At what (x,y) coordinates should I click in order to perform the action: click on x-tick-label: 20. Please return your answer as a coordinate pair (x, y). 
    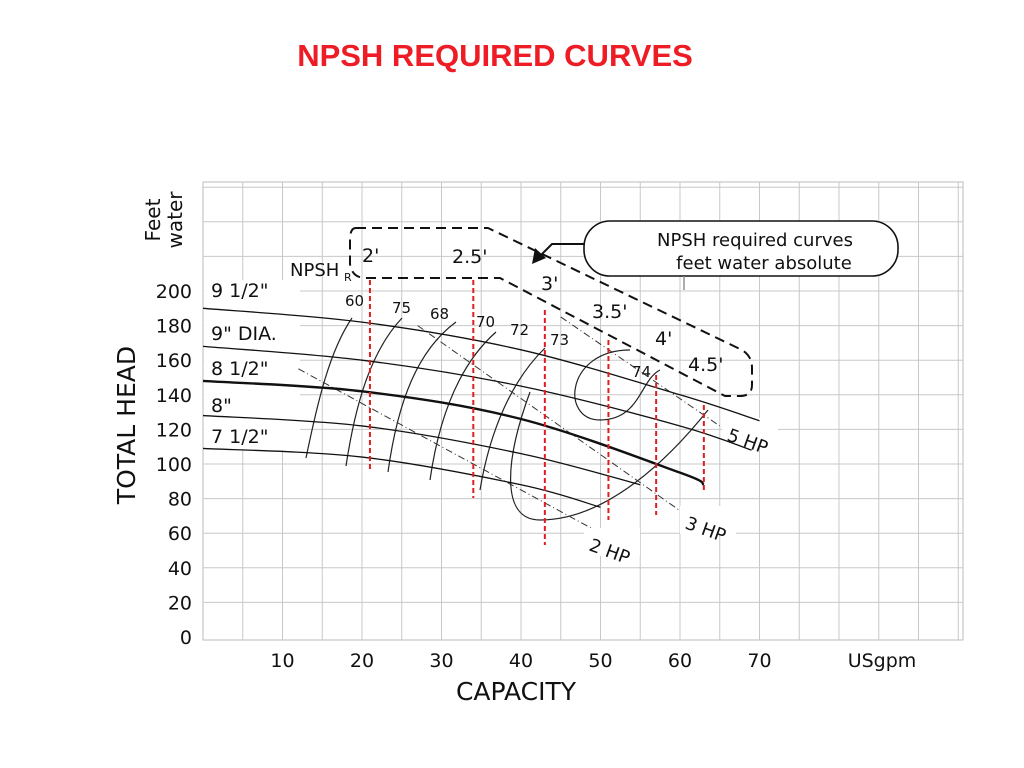
    Looking at the image, I should click on (362, 661).